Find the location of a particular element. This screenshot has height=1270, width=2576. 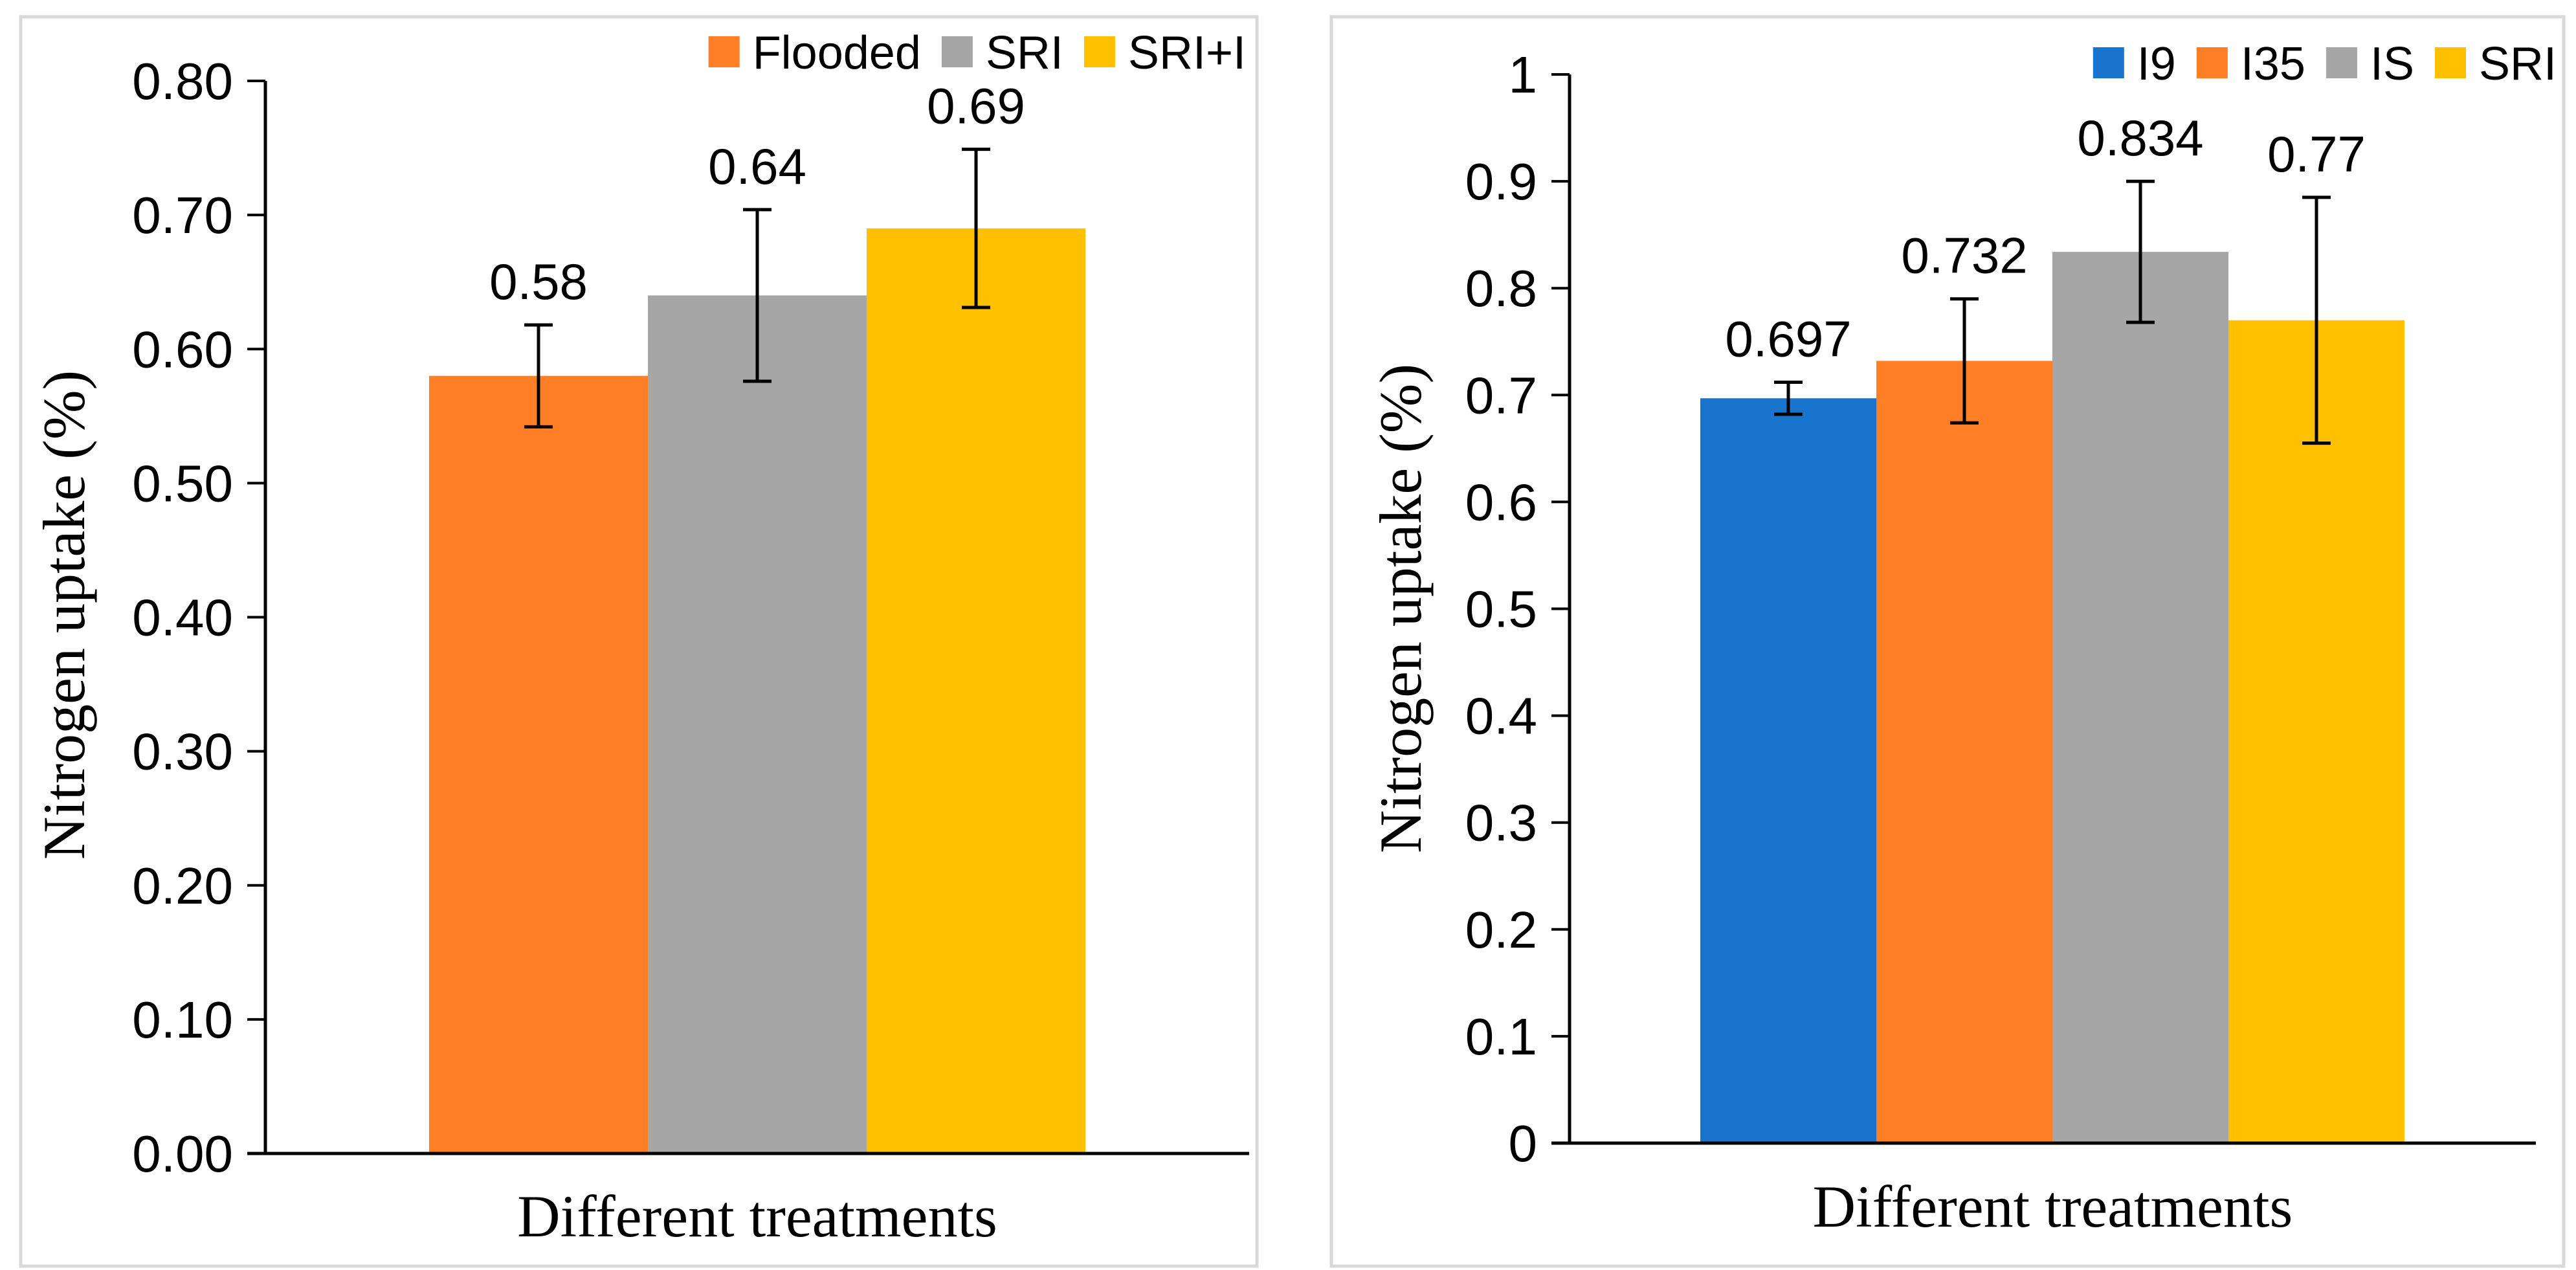

y-tick-label: 0.20 is located at coordinates (182, 886).